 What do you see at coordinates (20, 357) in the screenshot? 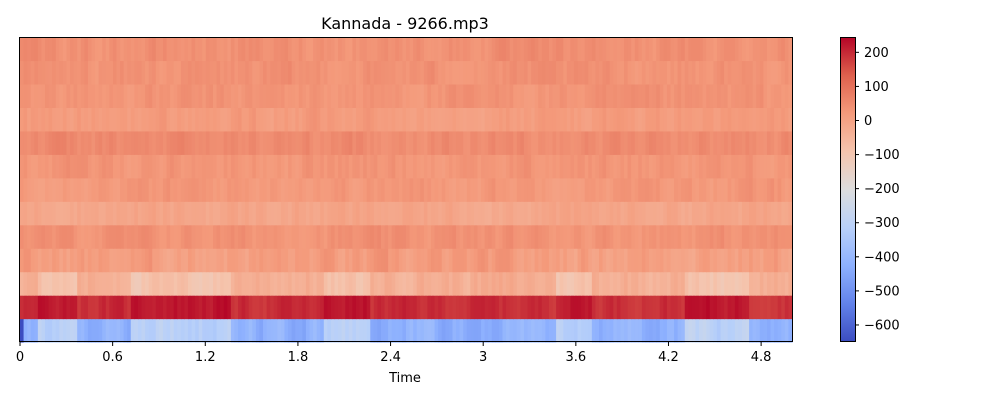
I see `x-tick-label: 0` at bounding box center [20, 357].